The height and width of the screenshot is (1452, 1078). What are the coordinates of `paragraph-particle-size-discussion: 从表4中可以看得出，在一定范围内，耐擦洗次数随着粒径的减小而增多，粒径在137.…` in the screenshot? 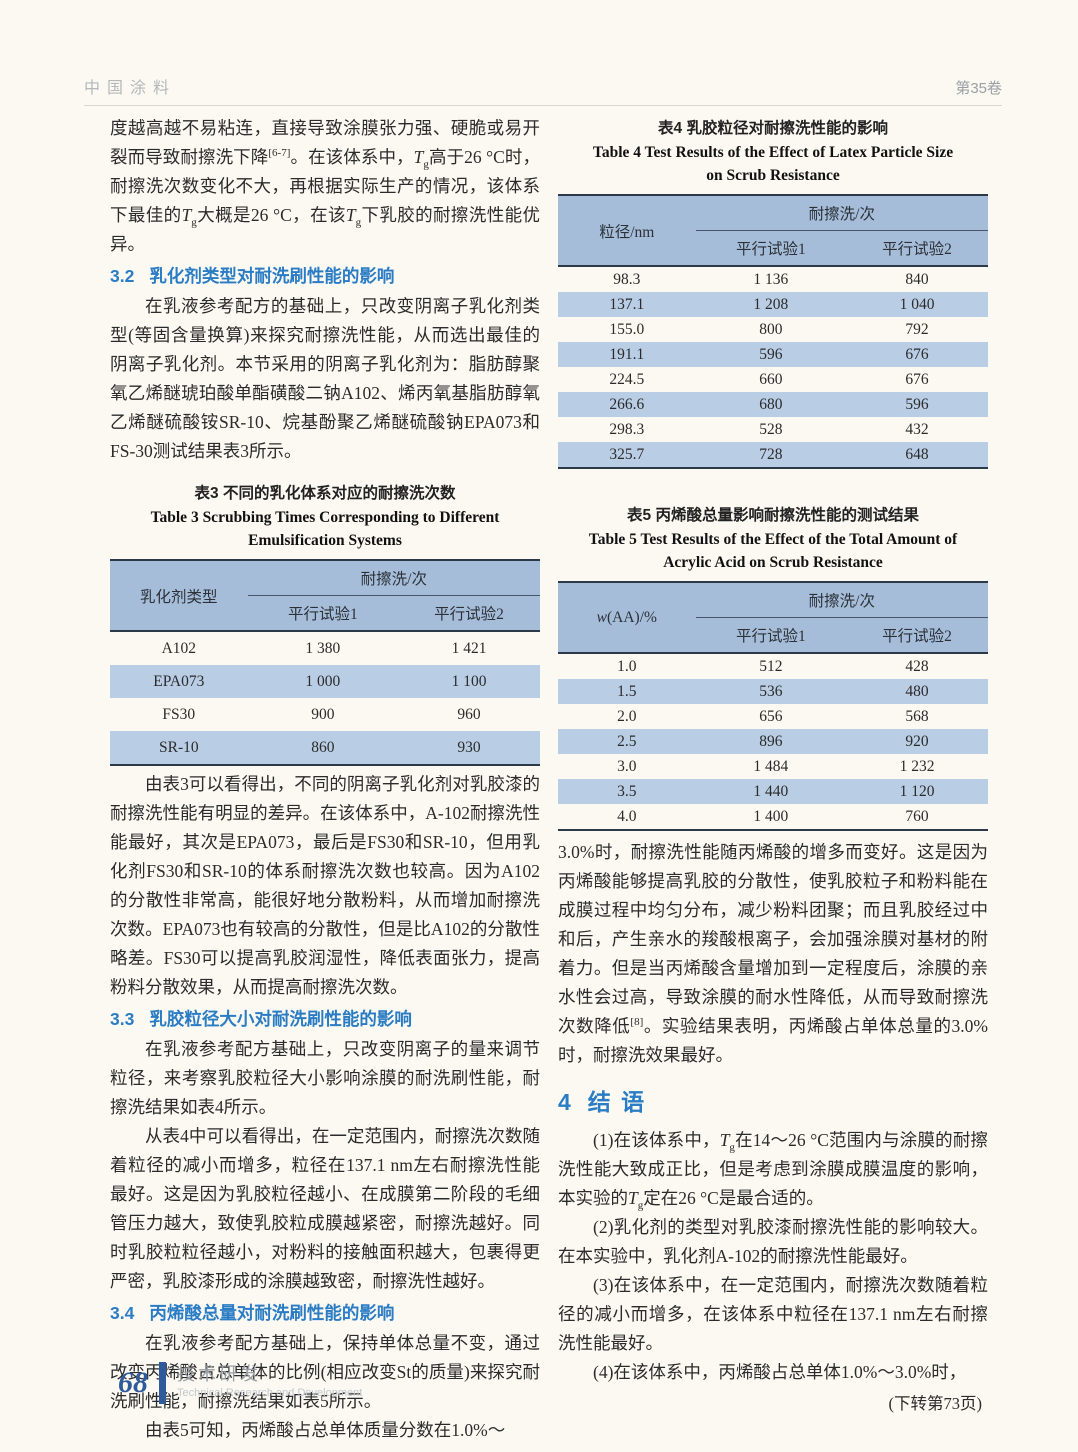 It's located at (325, 1208).